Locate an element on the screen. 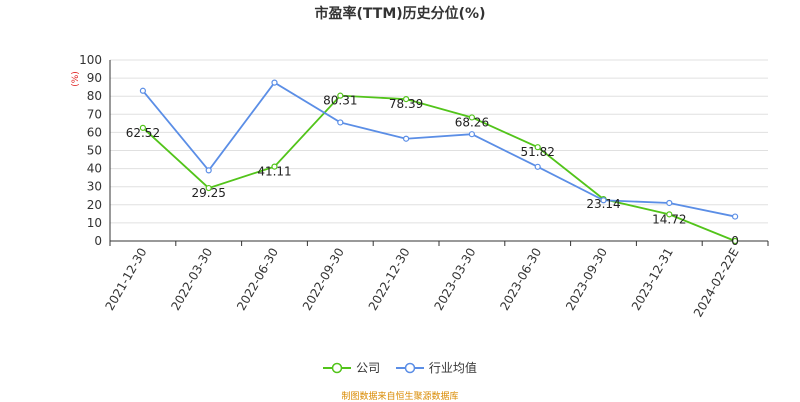 The height and width of the screenshot is (402, 800). x-tick-label: 2022-09-30 is located at coordinates (323, 279).